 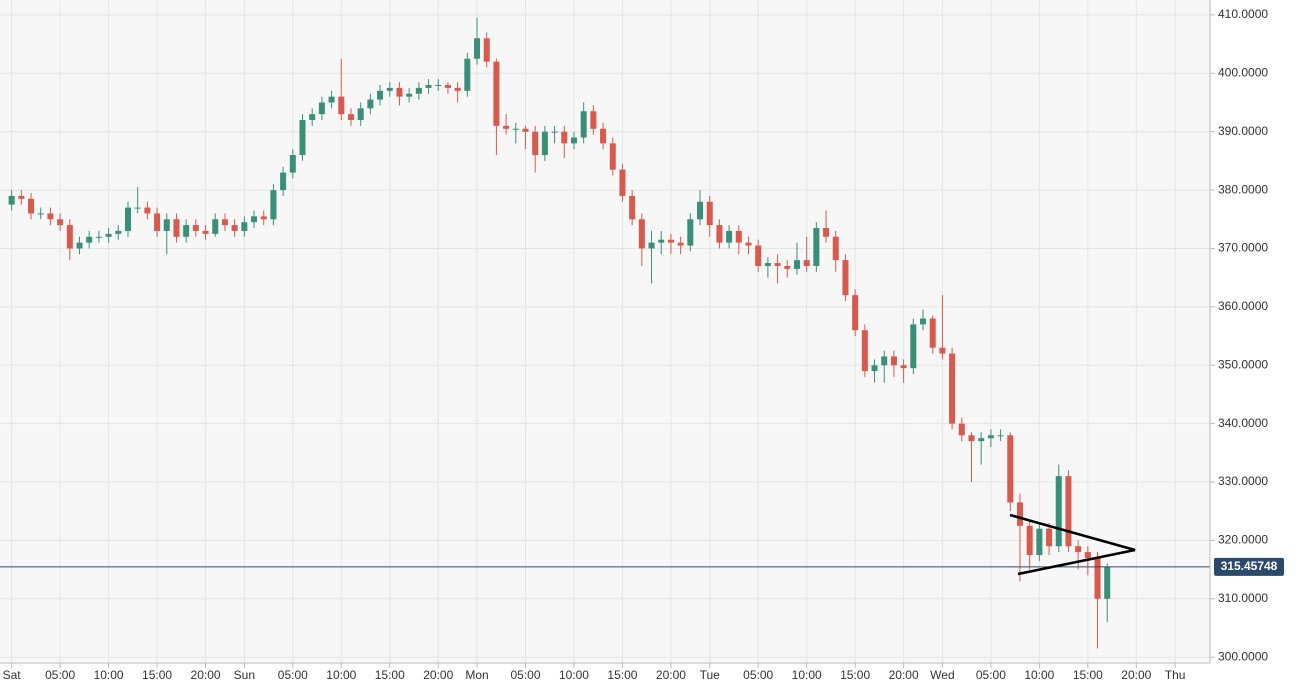 I want to click on y-tick-label: 320.0000, so click(x=1243, y=540).